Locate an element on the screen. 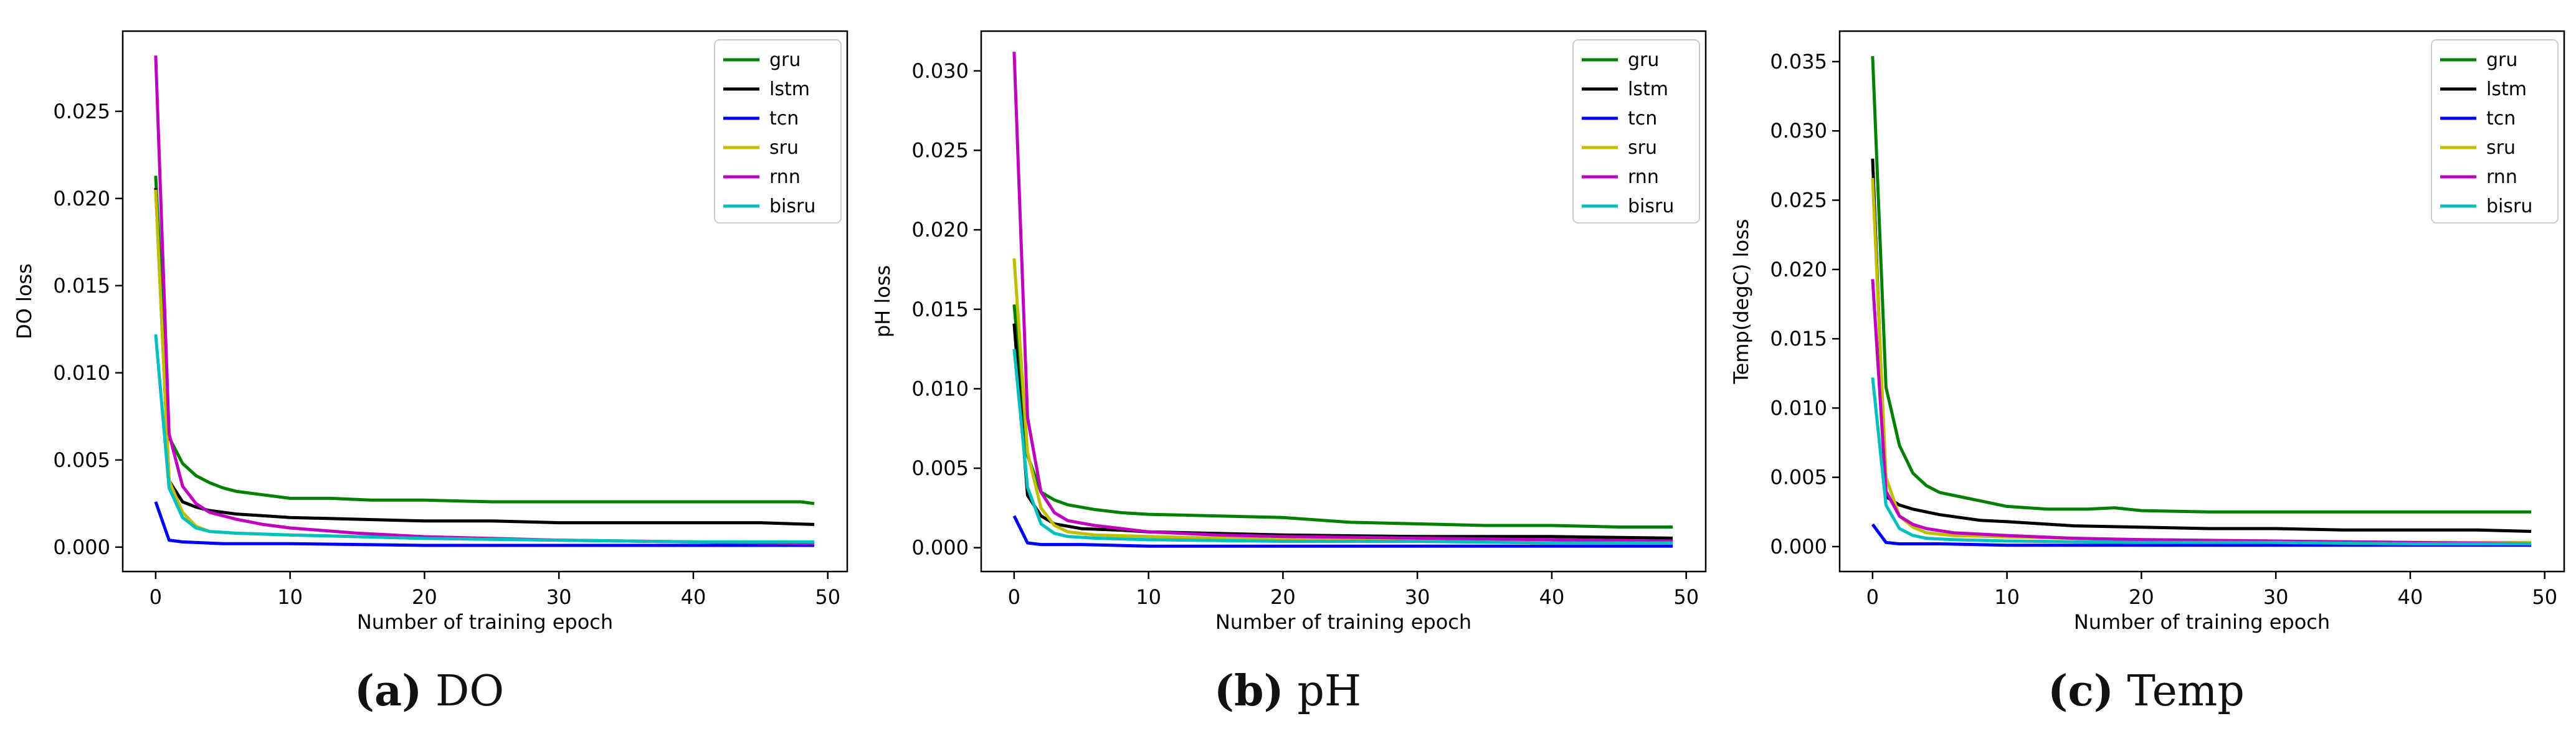 This screenshot has width=2576, height=744. caption-temp-text: Temp is located at coordinates (2186, 692).